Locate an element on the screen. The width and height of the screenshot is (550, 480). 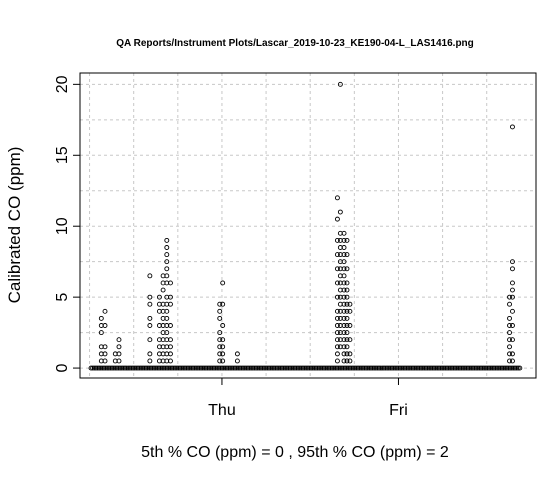
y-tick-label: 10 is located at coordinates (62, 226).